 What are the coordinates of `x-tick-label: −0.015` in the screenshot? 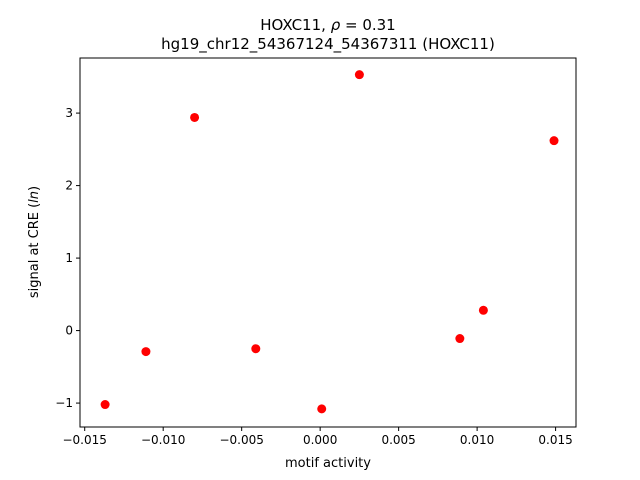 It's located at (84, 440).